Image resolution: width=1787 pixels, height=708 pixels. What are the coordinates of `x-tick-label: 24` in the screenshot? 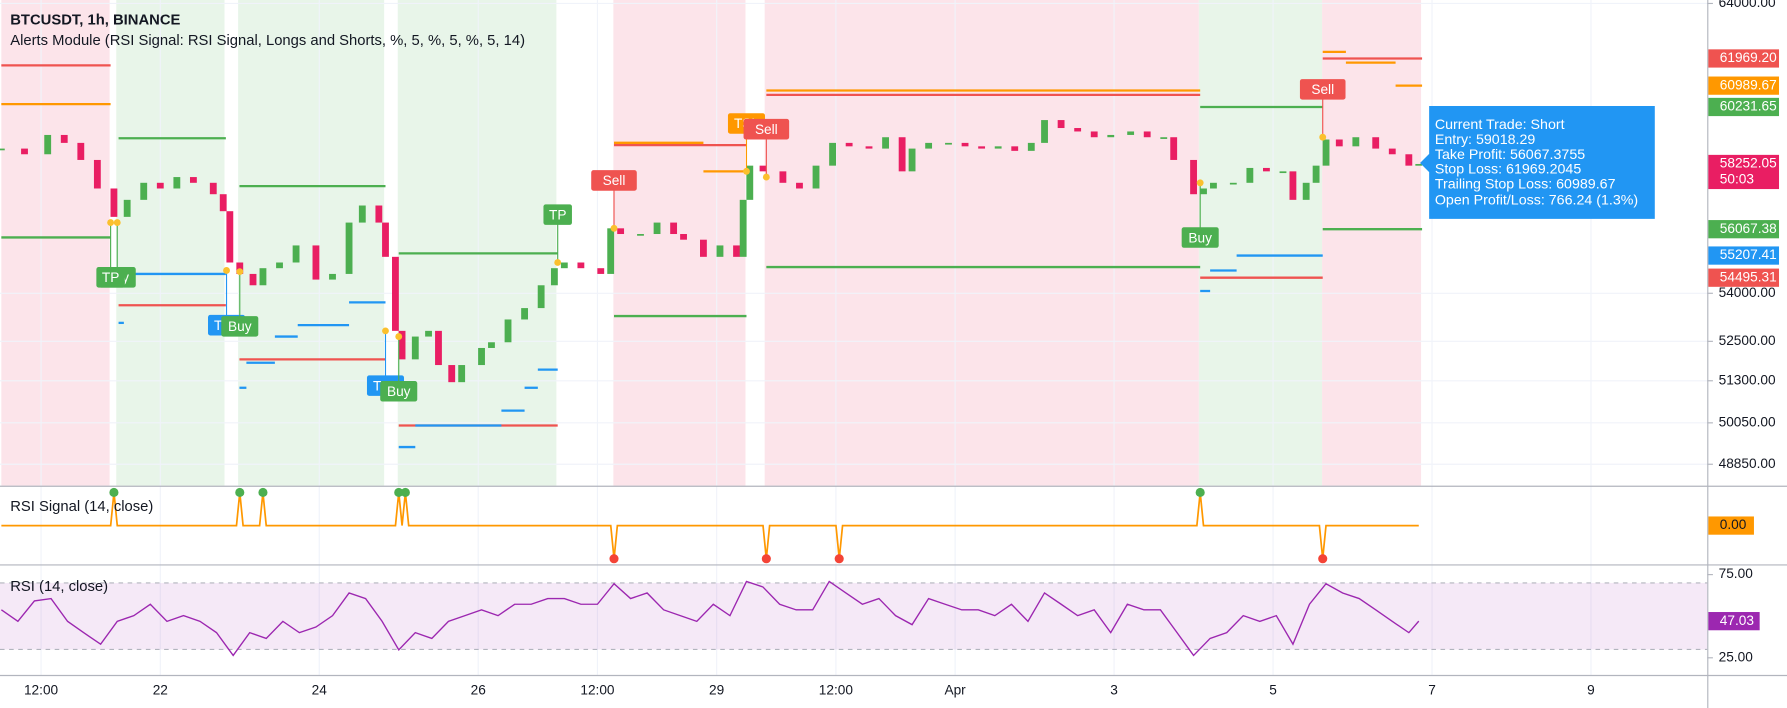 It's located at (320, 690).